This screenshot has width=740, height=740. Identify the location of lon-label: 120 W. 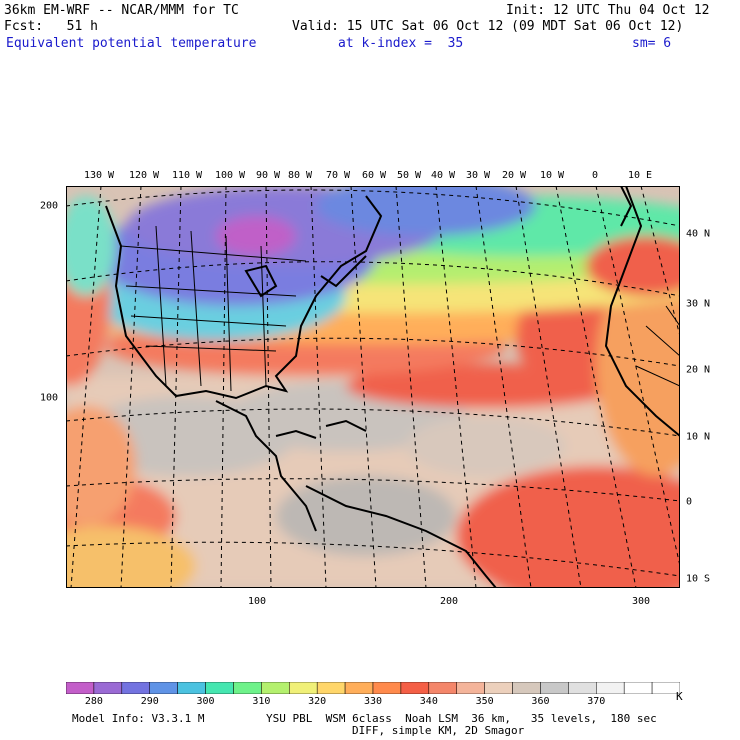
(144, 175).